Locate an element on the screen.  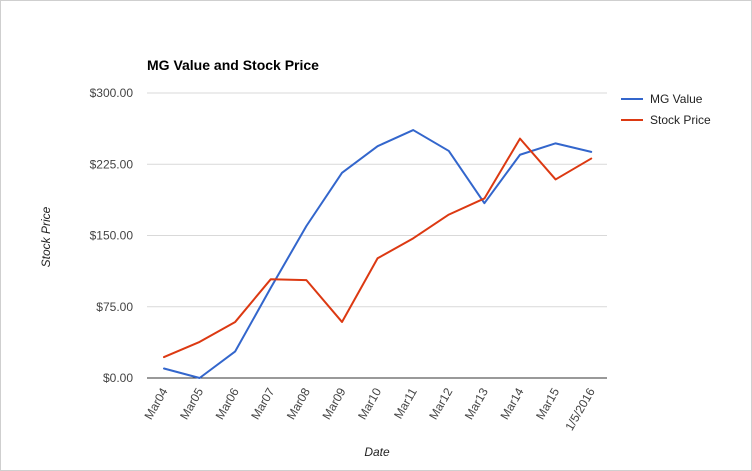
x-tick-label: Mar07 is located at coordinates (262, 403).